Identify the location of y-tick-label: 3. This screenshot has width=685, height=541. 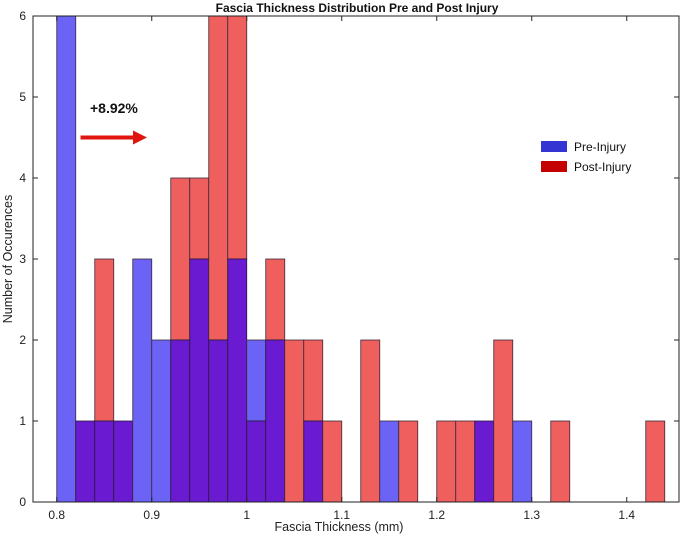
(22, 259).